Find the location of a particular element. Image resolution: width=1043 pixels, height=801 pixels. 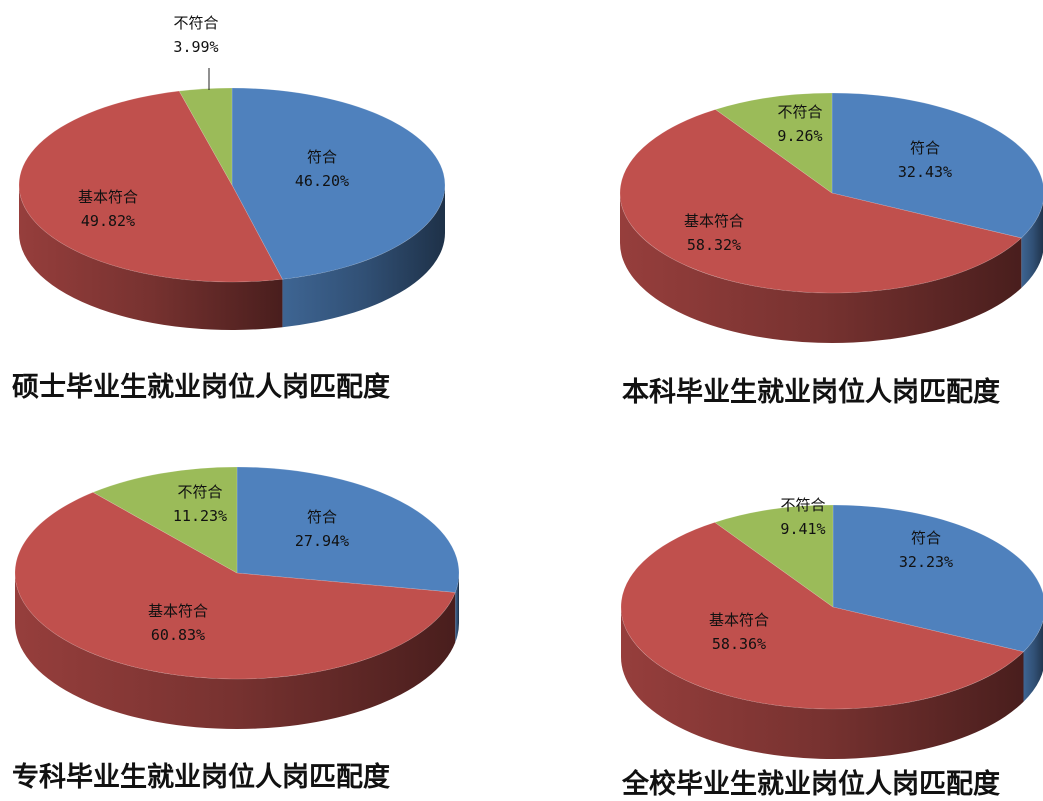

pie-chart-4: 符合 32.23% 基本符合 58.36% 不符合 9.41% is located at coordinates (831, 628).